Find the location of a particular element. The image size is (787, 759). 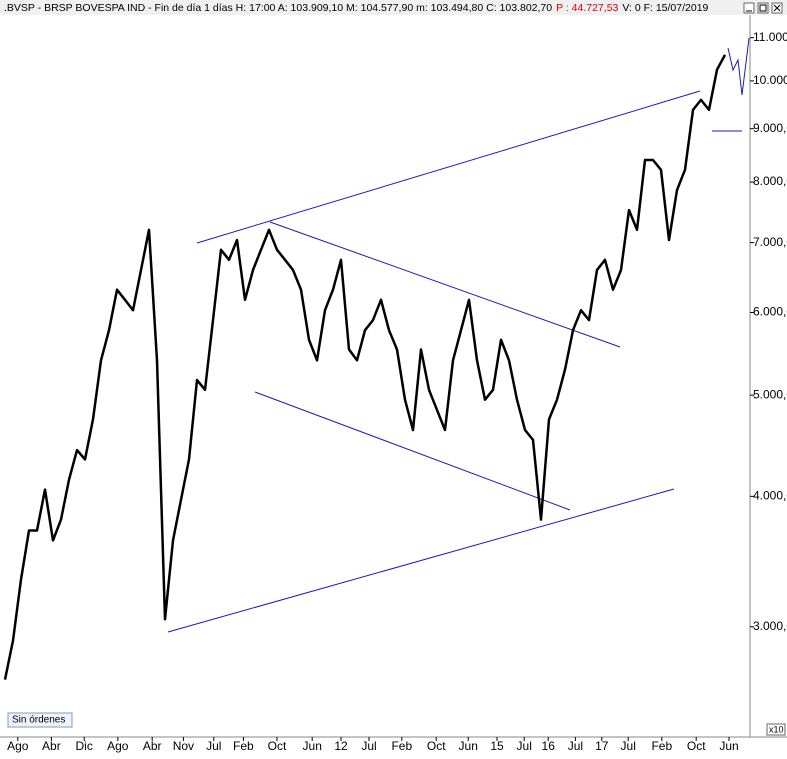

scale-note: x10 is located at coordinates (776, 729).